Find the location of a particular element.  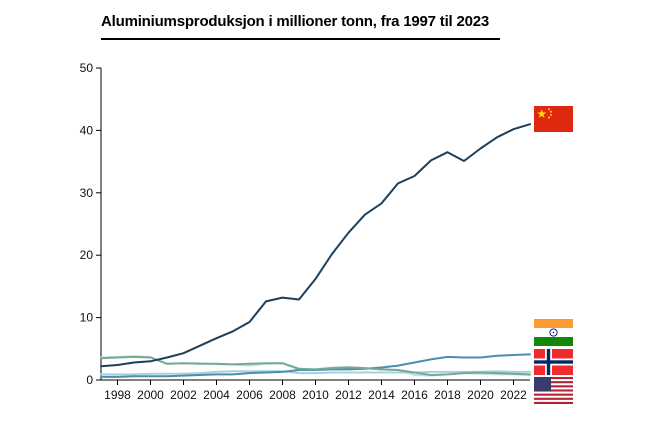

india-flag-icon is located at coordinates (553, 332).